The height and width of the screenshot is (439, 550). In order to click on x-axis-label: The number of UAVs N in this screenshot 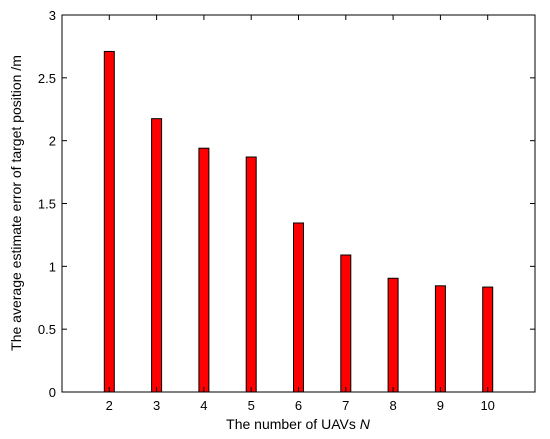, I will do `click(298, 424)`.